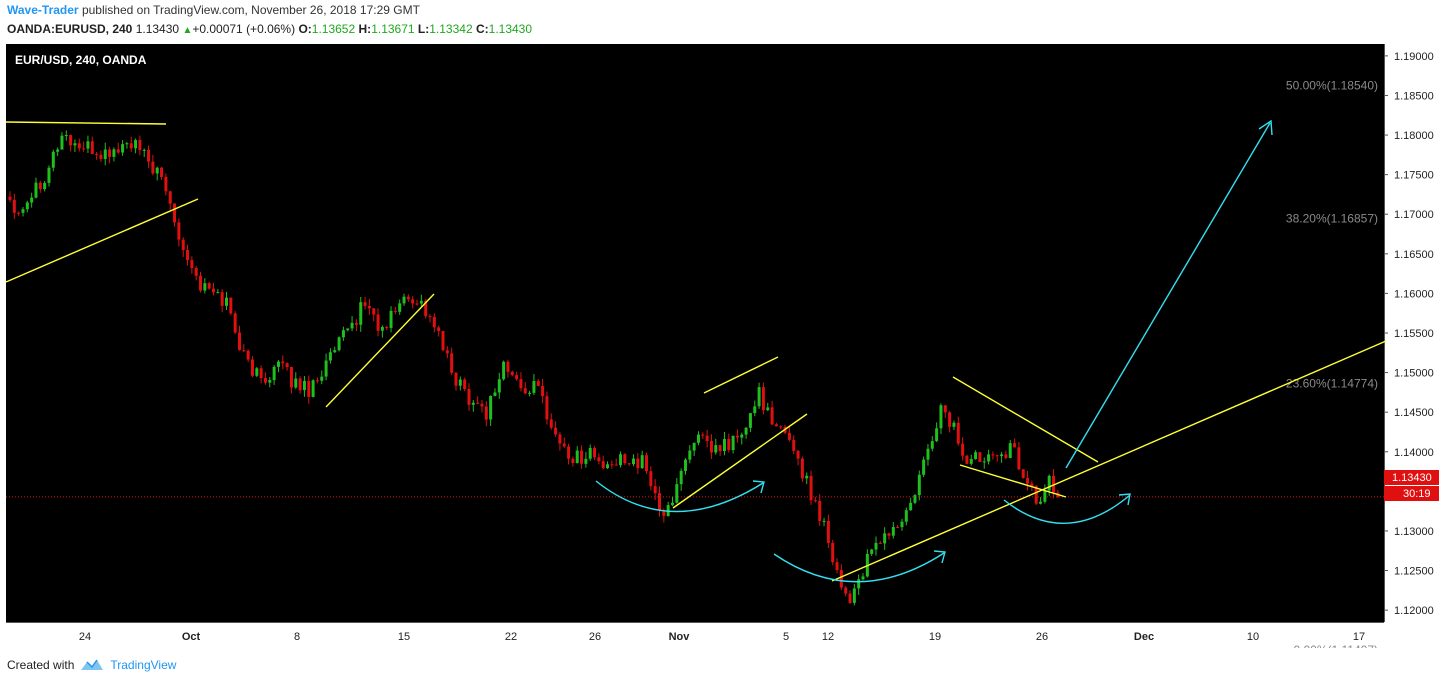 This screenshot has height=684, width=1444. What do you see at coordinates (380, 350) in the screenshot?
I see `trendline-october-rise` at bounding box center [380, 350].